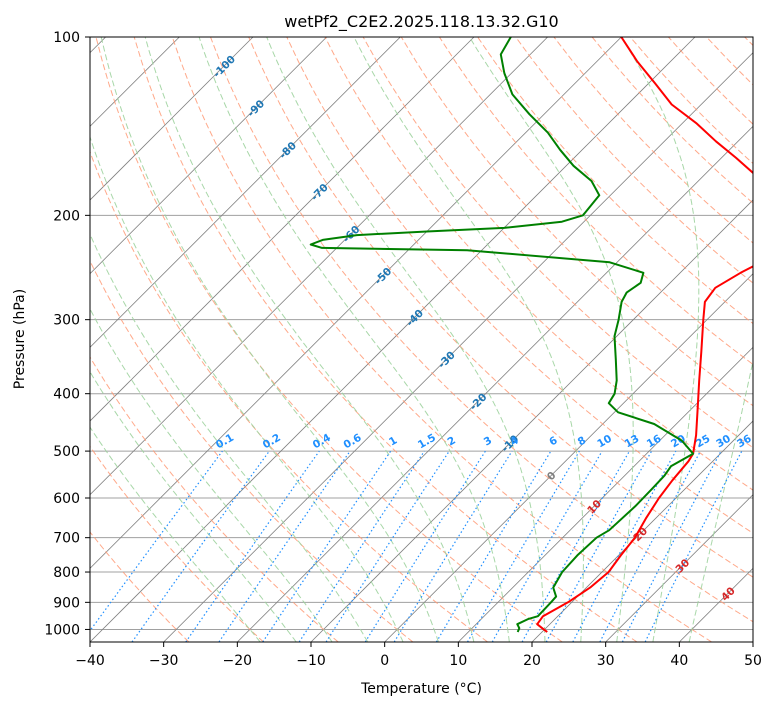 The width and height of the screenshot is (775, 708). I want to click on y-tick-label: 900, so click(66, 603).